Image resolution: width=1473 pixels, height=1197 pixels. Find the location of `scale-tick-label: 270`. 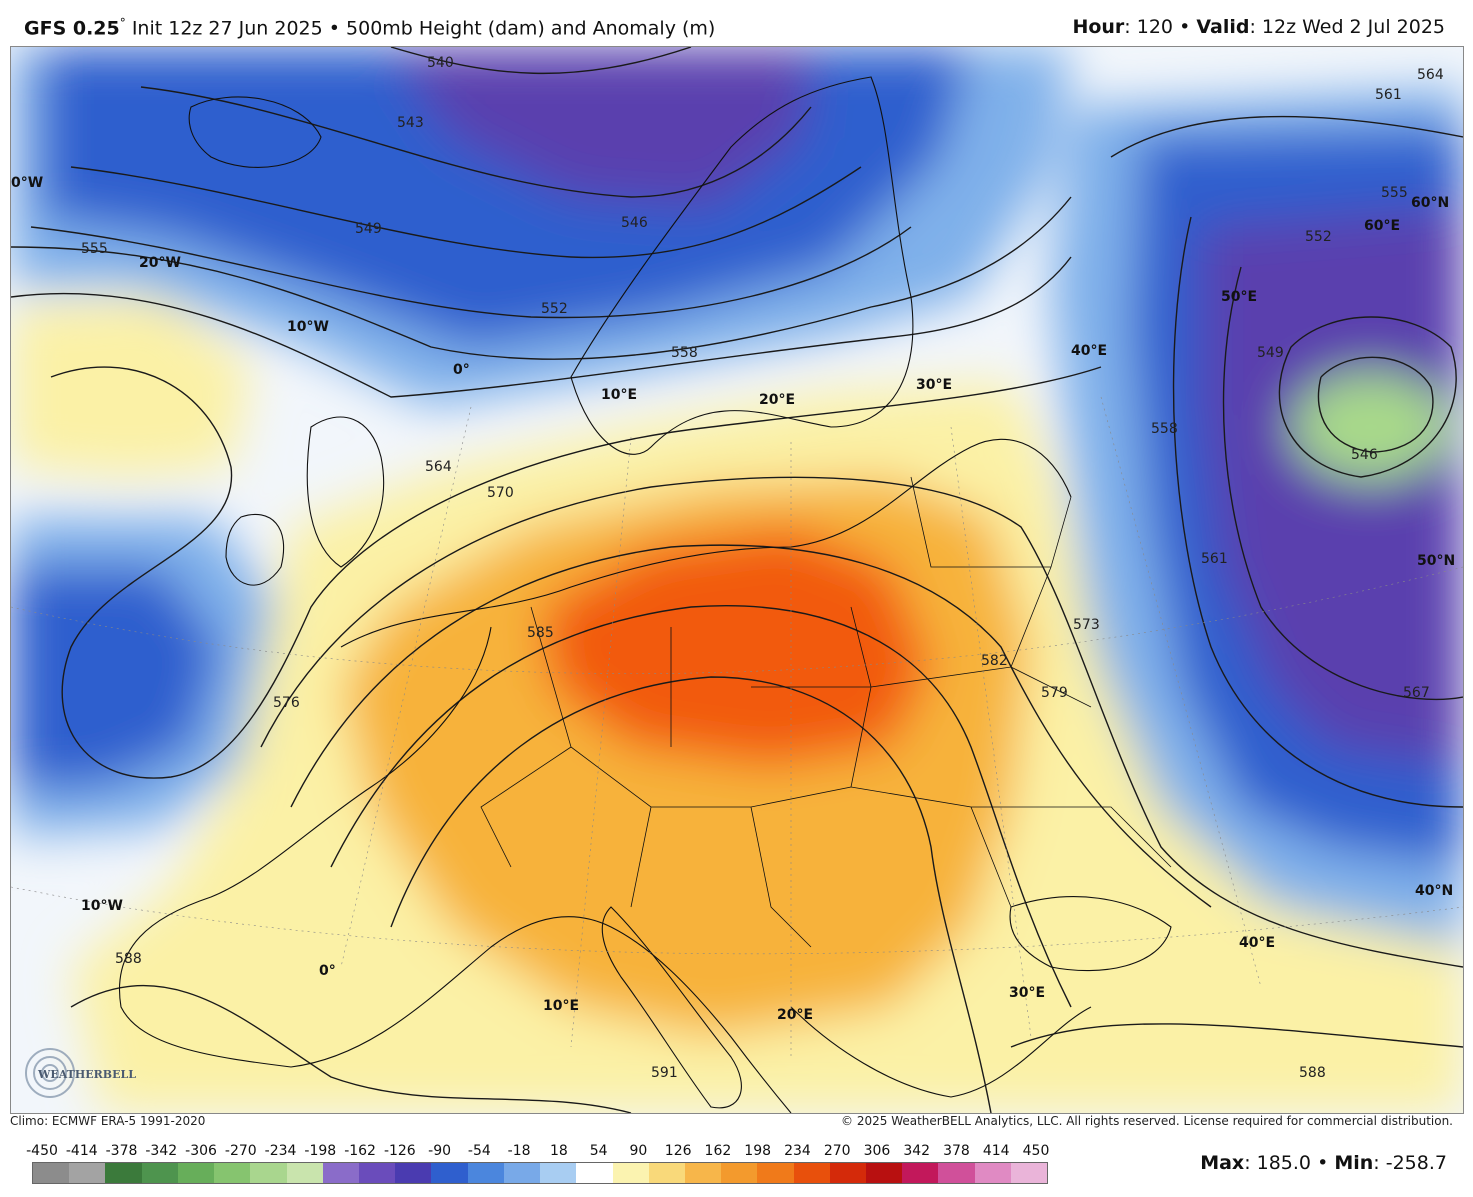

scale-tick-label: 270 is located at coordinates (837, 1151).